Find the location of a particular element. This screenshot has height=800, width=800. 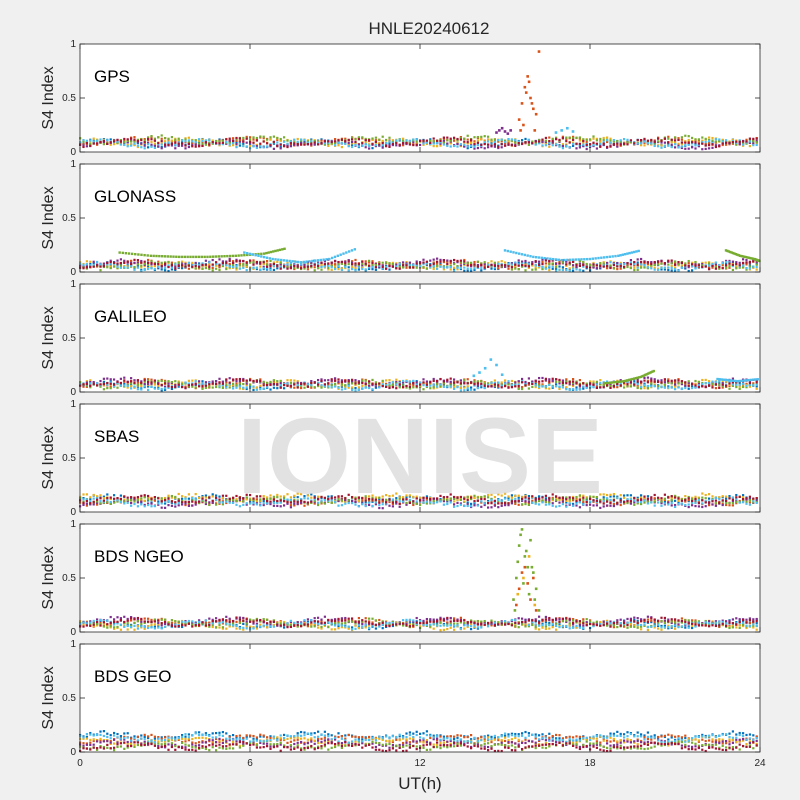

y-tick-label: 0.5 is located at coordinates (69, 218).